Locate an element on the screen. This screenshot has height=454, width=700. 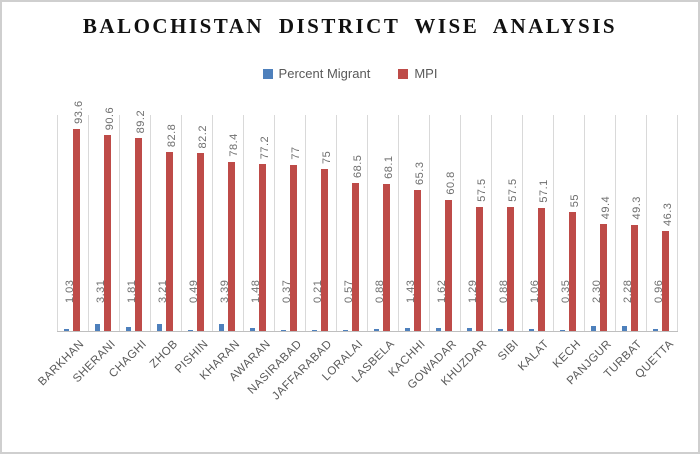
value-label-percent-migrant: 0.37 is located at coordinates (287, 291).